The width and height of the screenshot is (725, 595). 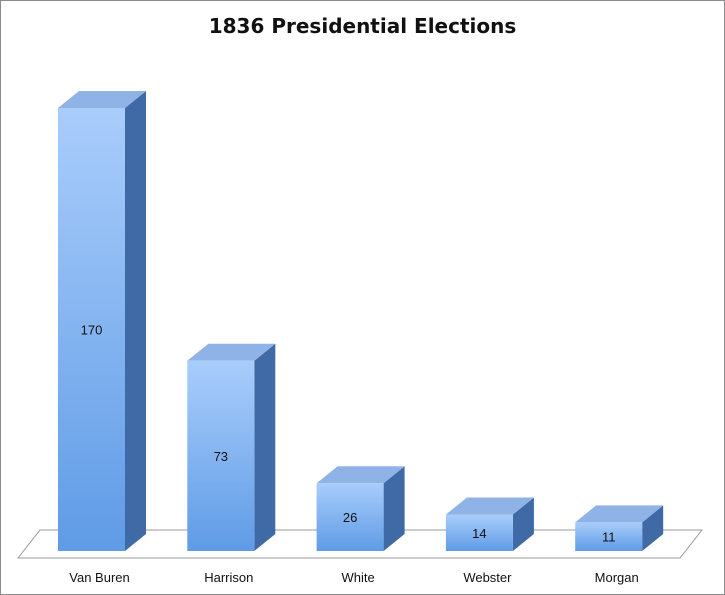 I want to click on bar-harrison, so click(x=231, y=447).